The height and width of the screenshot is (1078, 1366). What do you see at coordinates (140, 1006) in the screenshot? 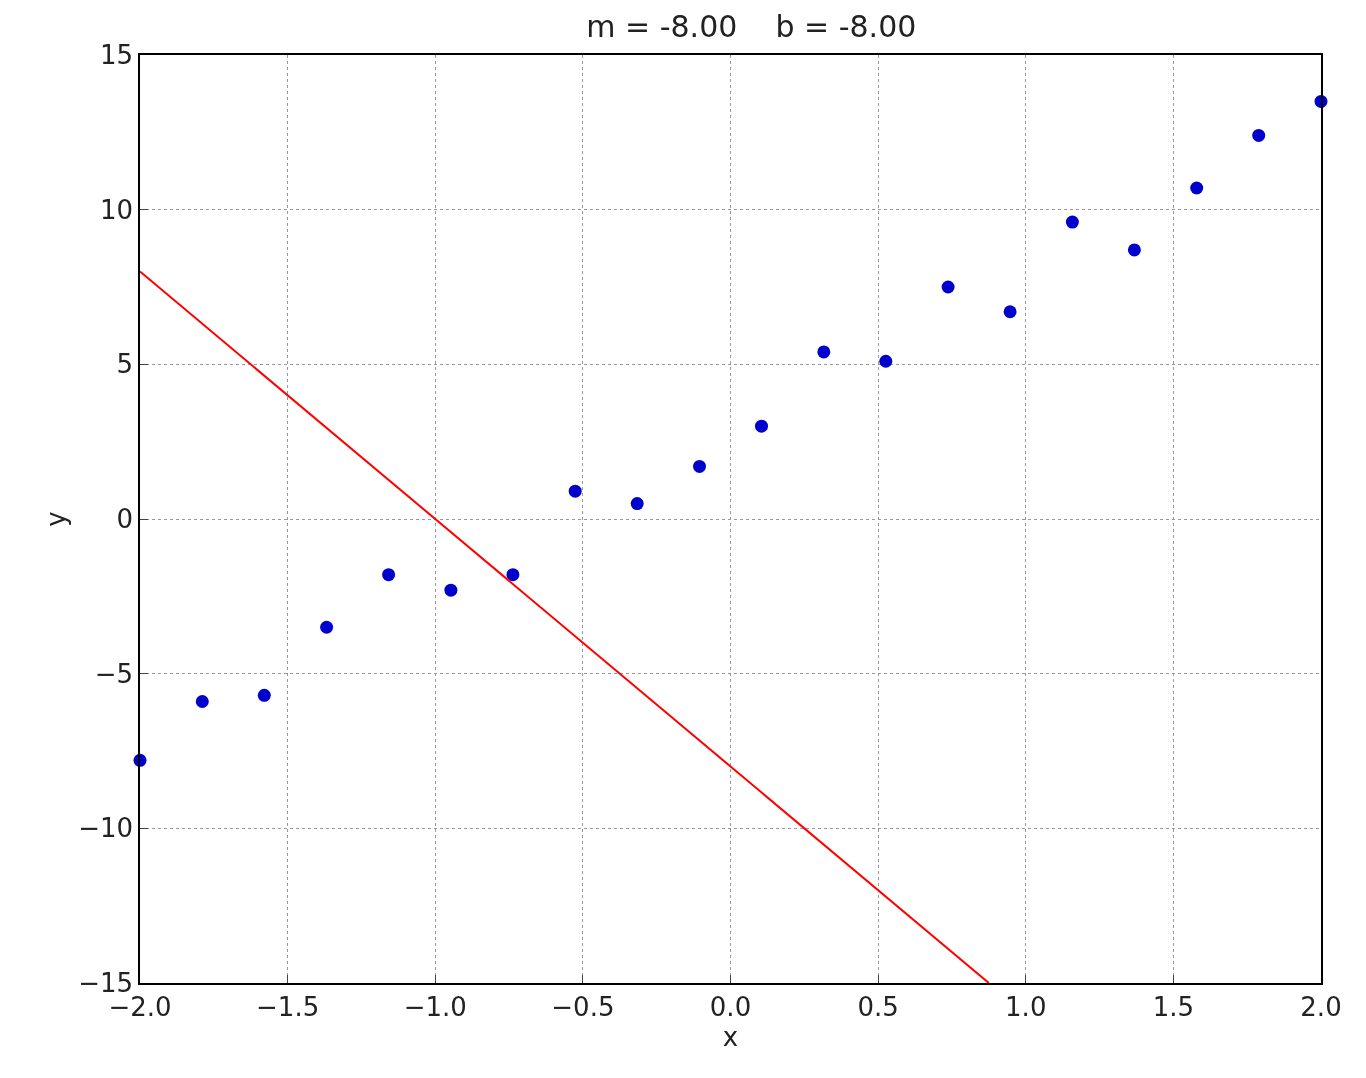
I see `x-tick-label: −2.0` at bounding box center [140, 1006].